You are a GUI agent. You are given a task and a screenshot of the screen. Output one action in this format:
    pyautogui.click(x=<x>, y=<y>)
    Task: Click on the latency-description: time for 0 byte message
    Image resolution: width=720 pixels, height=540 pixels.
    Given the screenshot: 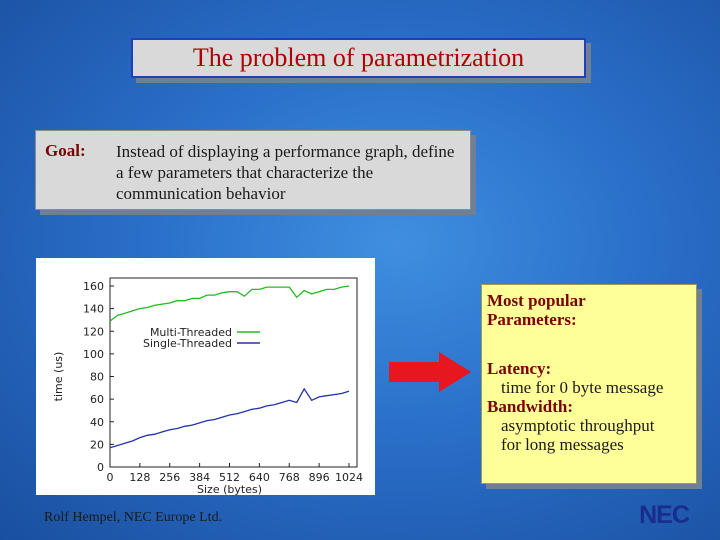 What is the action you would take?
    pyautogui.click(x=582, y=387)
    